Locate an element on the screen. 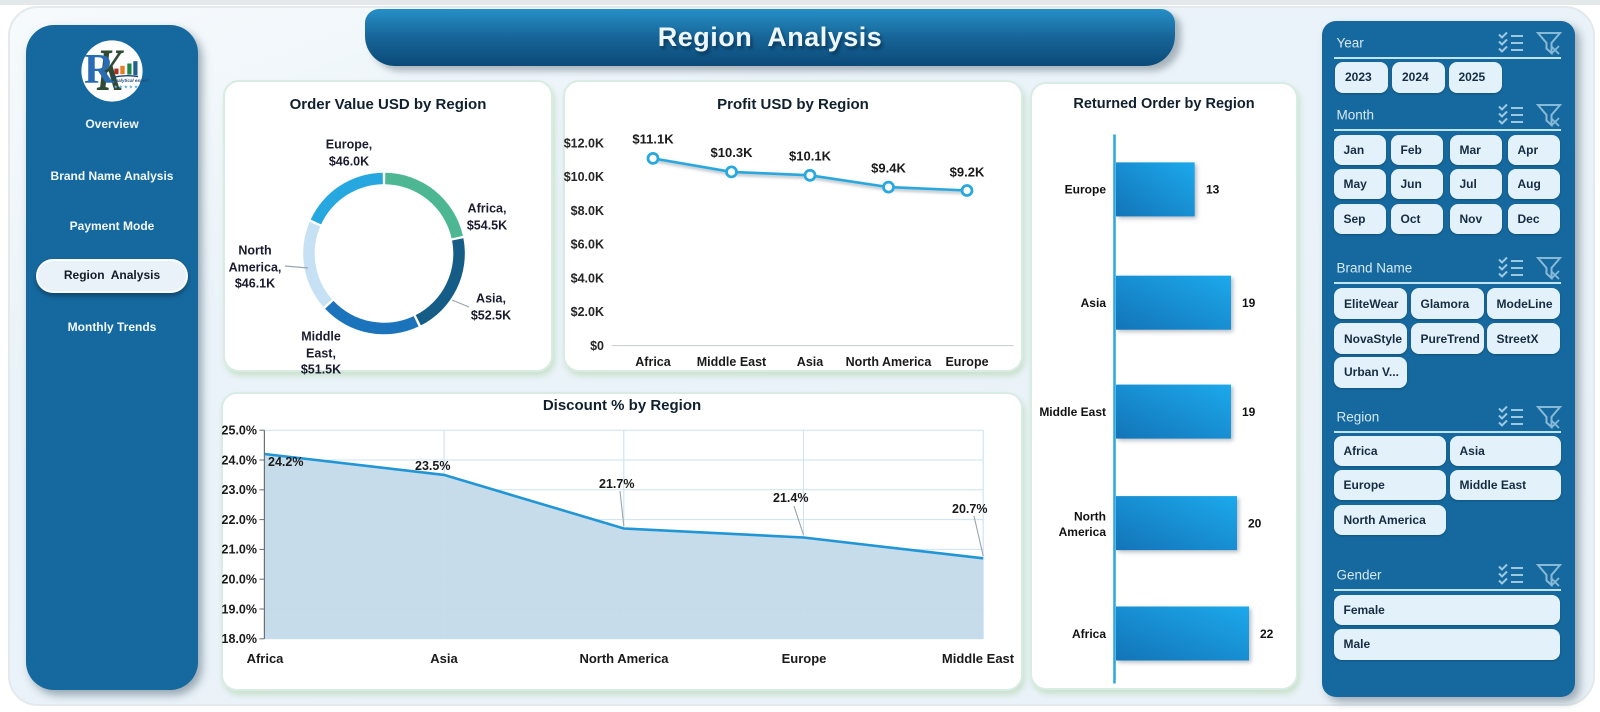  svg-text: R is located at coordinates (99, 70).